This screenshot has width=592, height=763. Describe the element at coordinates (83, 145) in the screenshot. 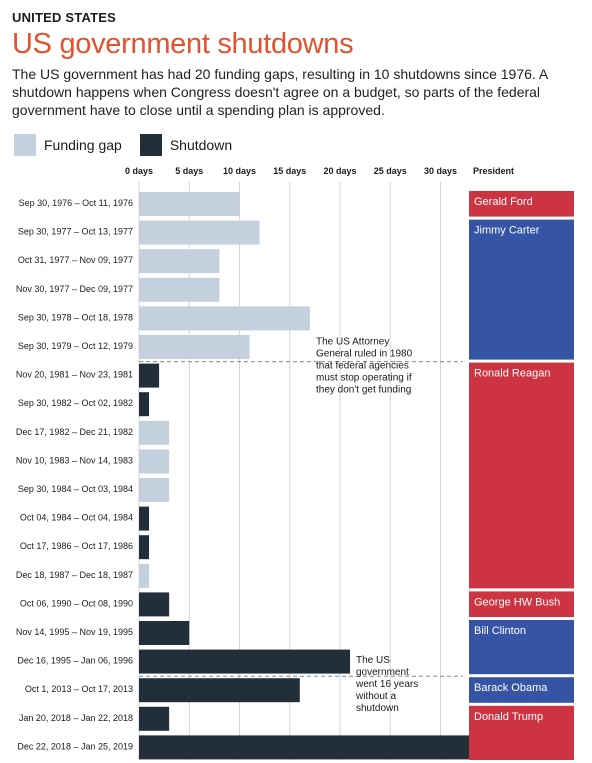

I see `legend-label-funding-gap: Funding gap` at that location.